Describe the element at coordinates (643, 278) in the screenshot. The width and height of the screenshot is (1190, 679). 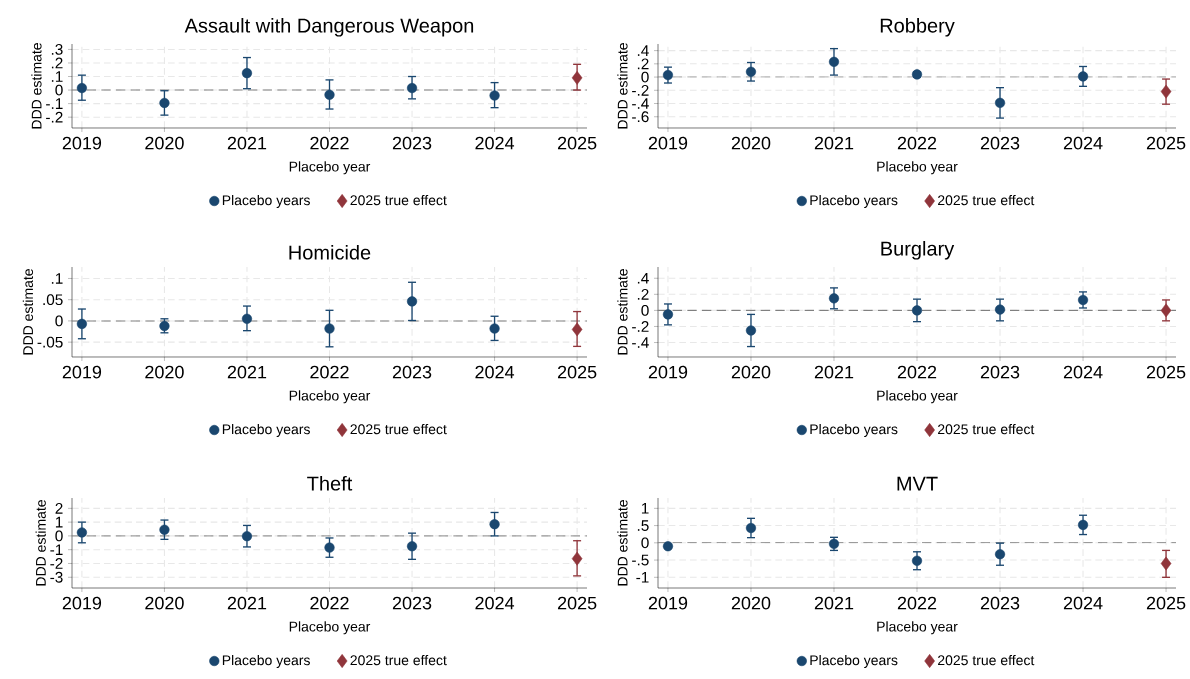
I see `y-tick-label: .4` at that location.